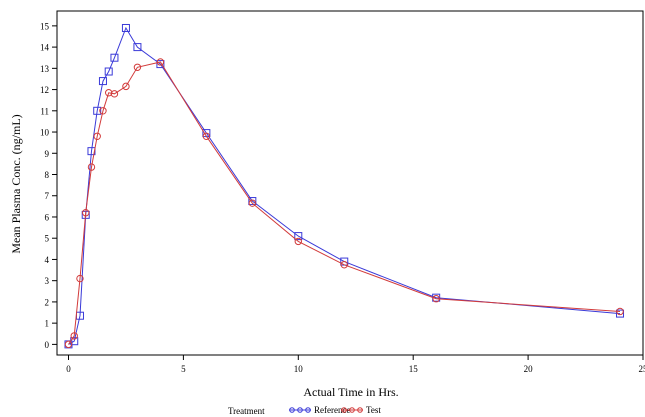 The height and width of the screenshot is (417, 645). What do you see at coordinates (47, 154) in the screenshot?
I see `y-tick-label: 9` at bounding box center [47, 154].